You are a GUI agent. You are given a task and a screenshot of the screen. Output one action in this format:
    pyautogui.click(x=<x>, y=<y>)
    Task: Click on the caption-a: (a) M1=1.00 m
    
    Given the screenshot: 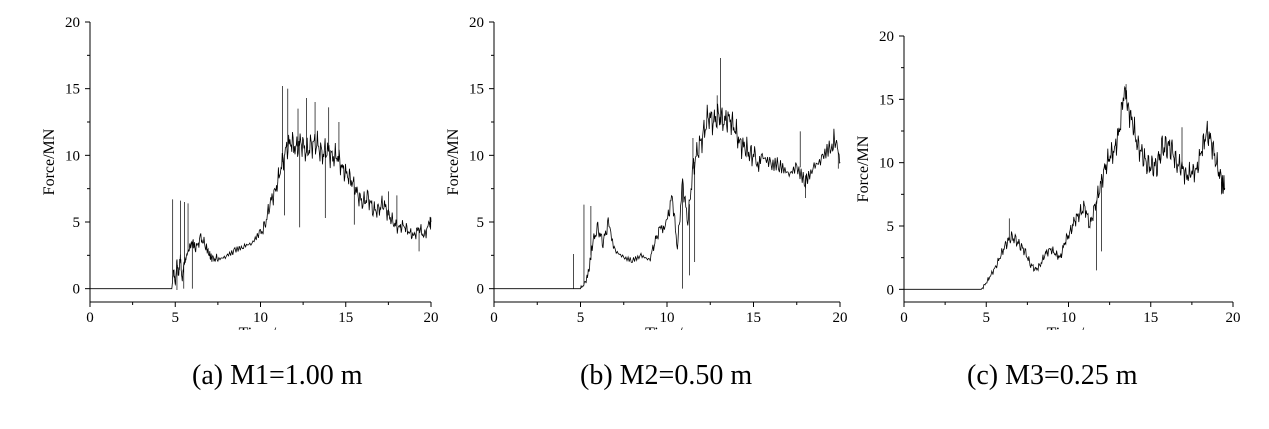 What is the action you would take?
    pyautogui.click(x=277, y=375)
    